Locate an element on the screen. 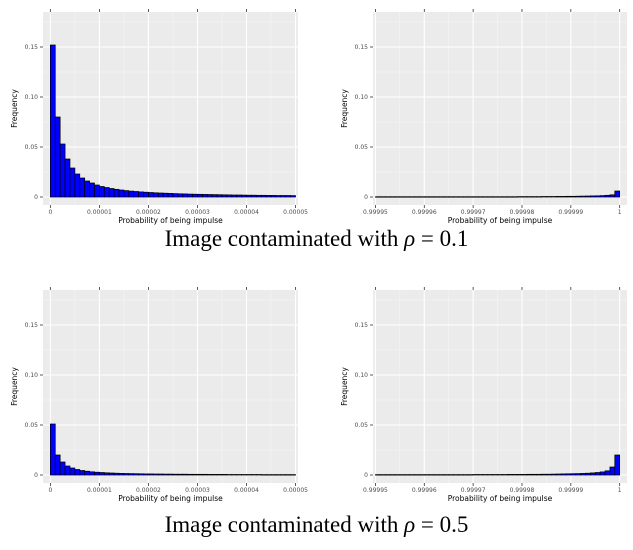 This screenshot has height=550, width=633. x-tick-label: 0.00005 is located at coordinates (295, 490).